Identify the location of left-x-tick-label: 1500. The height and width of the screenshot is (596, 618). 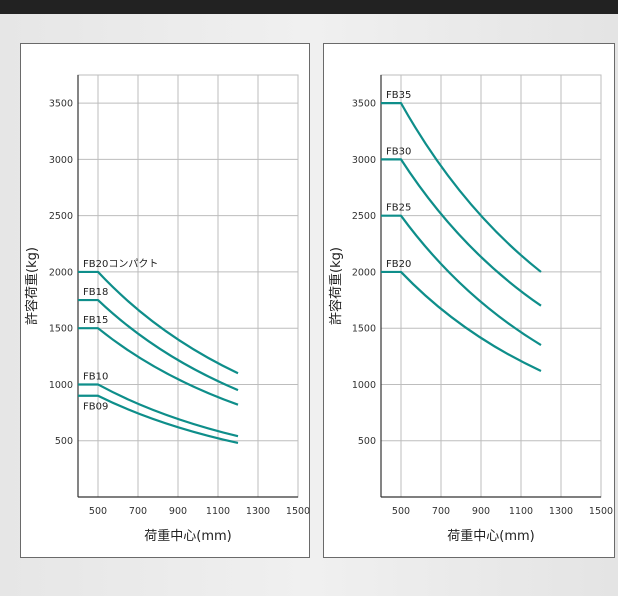
(298, 511).